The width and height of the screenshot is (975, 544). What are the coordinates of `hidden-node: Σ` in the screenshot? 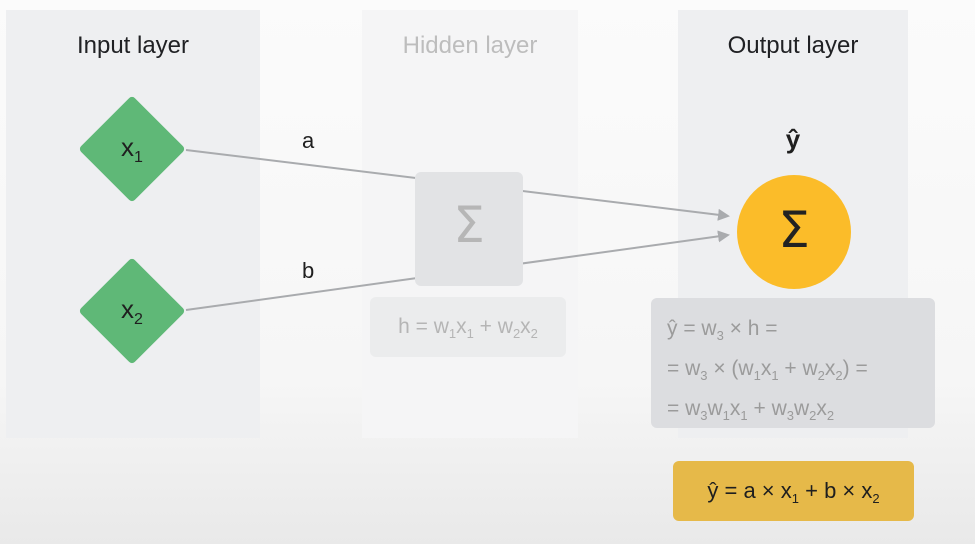 It's located at (469, 229).